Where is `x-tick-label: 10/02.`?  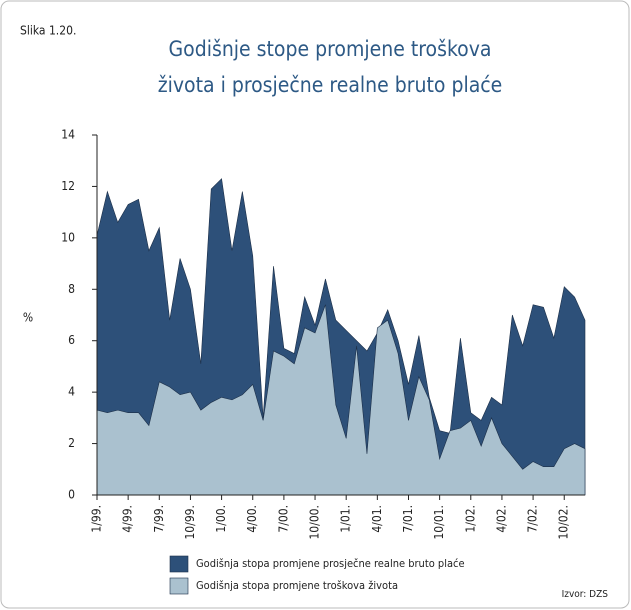 x-tick-label: 10/02. is located at coordinates (564, 522).